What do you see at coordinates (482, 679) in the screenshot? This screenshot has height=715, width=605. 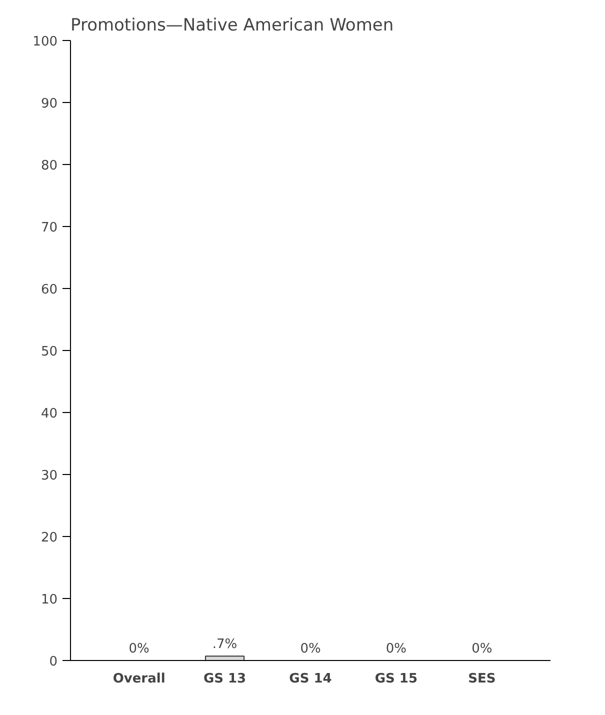 I see `x-tick-label: SES` at bounding box center [482, 679].